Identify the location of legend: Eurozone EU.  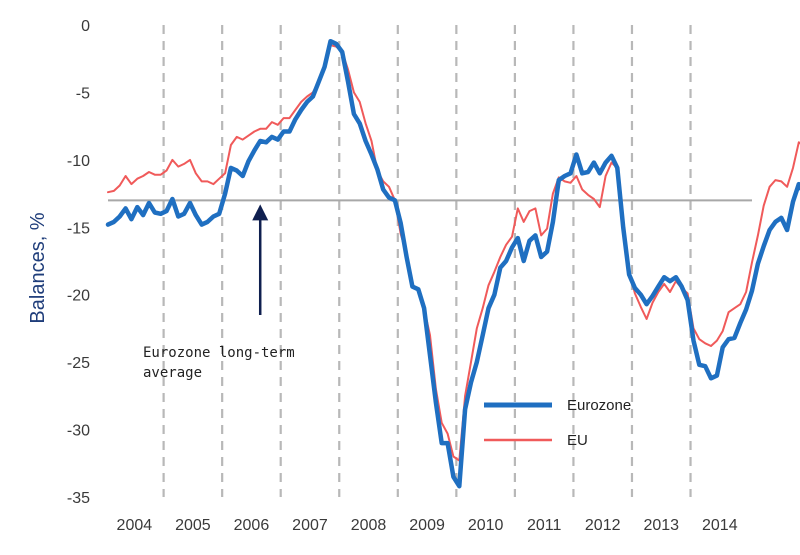
(557, 423).